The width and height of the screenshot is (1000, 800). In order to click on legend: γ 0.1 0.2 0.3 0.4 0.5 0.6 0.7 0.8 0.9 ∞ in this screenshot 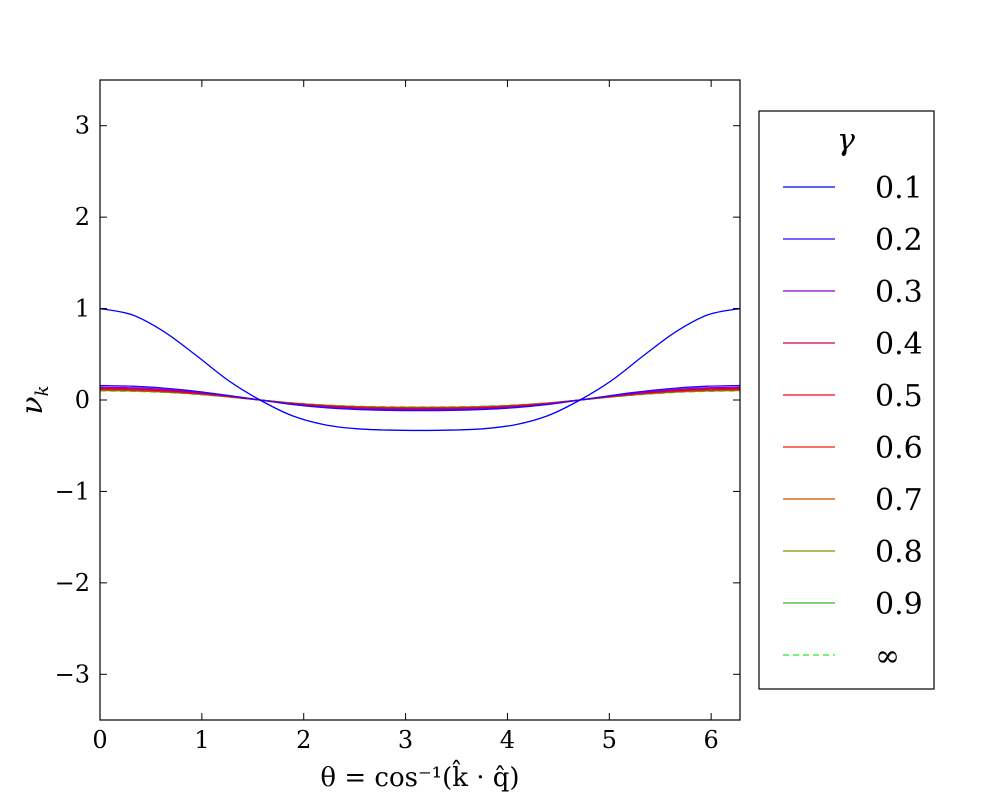, I will do `click(846, 400)`.